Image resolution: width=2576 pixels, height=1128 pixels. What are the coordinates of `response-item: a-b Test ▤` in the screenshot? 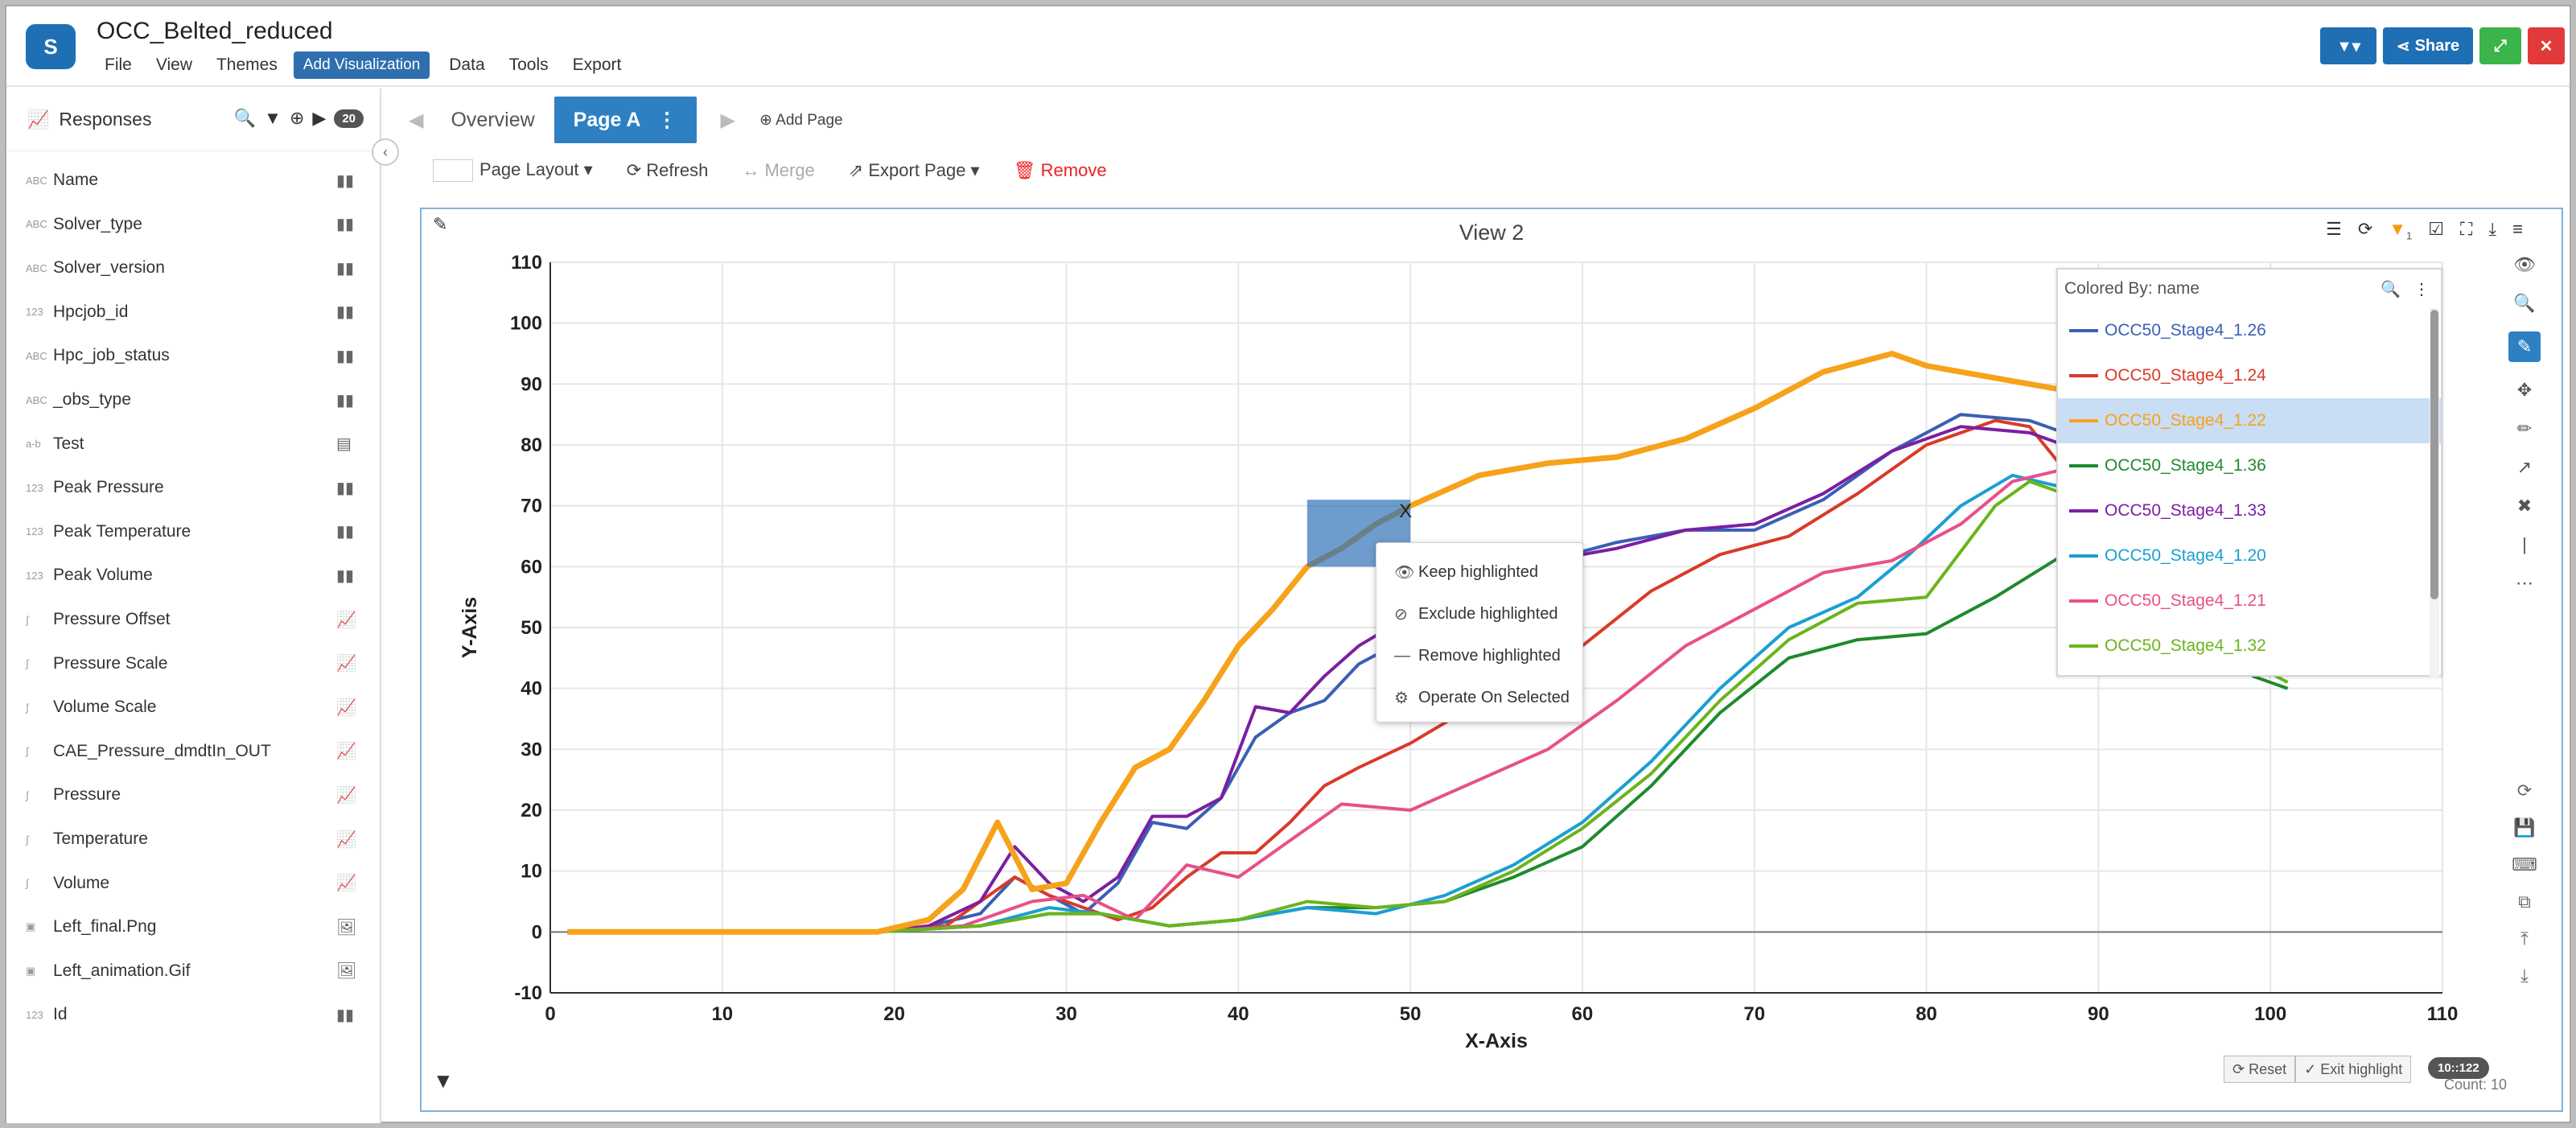 It's located at (193, 444).